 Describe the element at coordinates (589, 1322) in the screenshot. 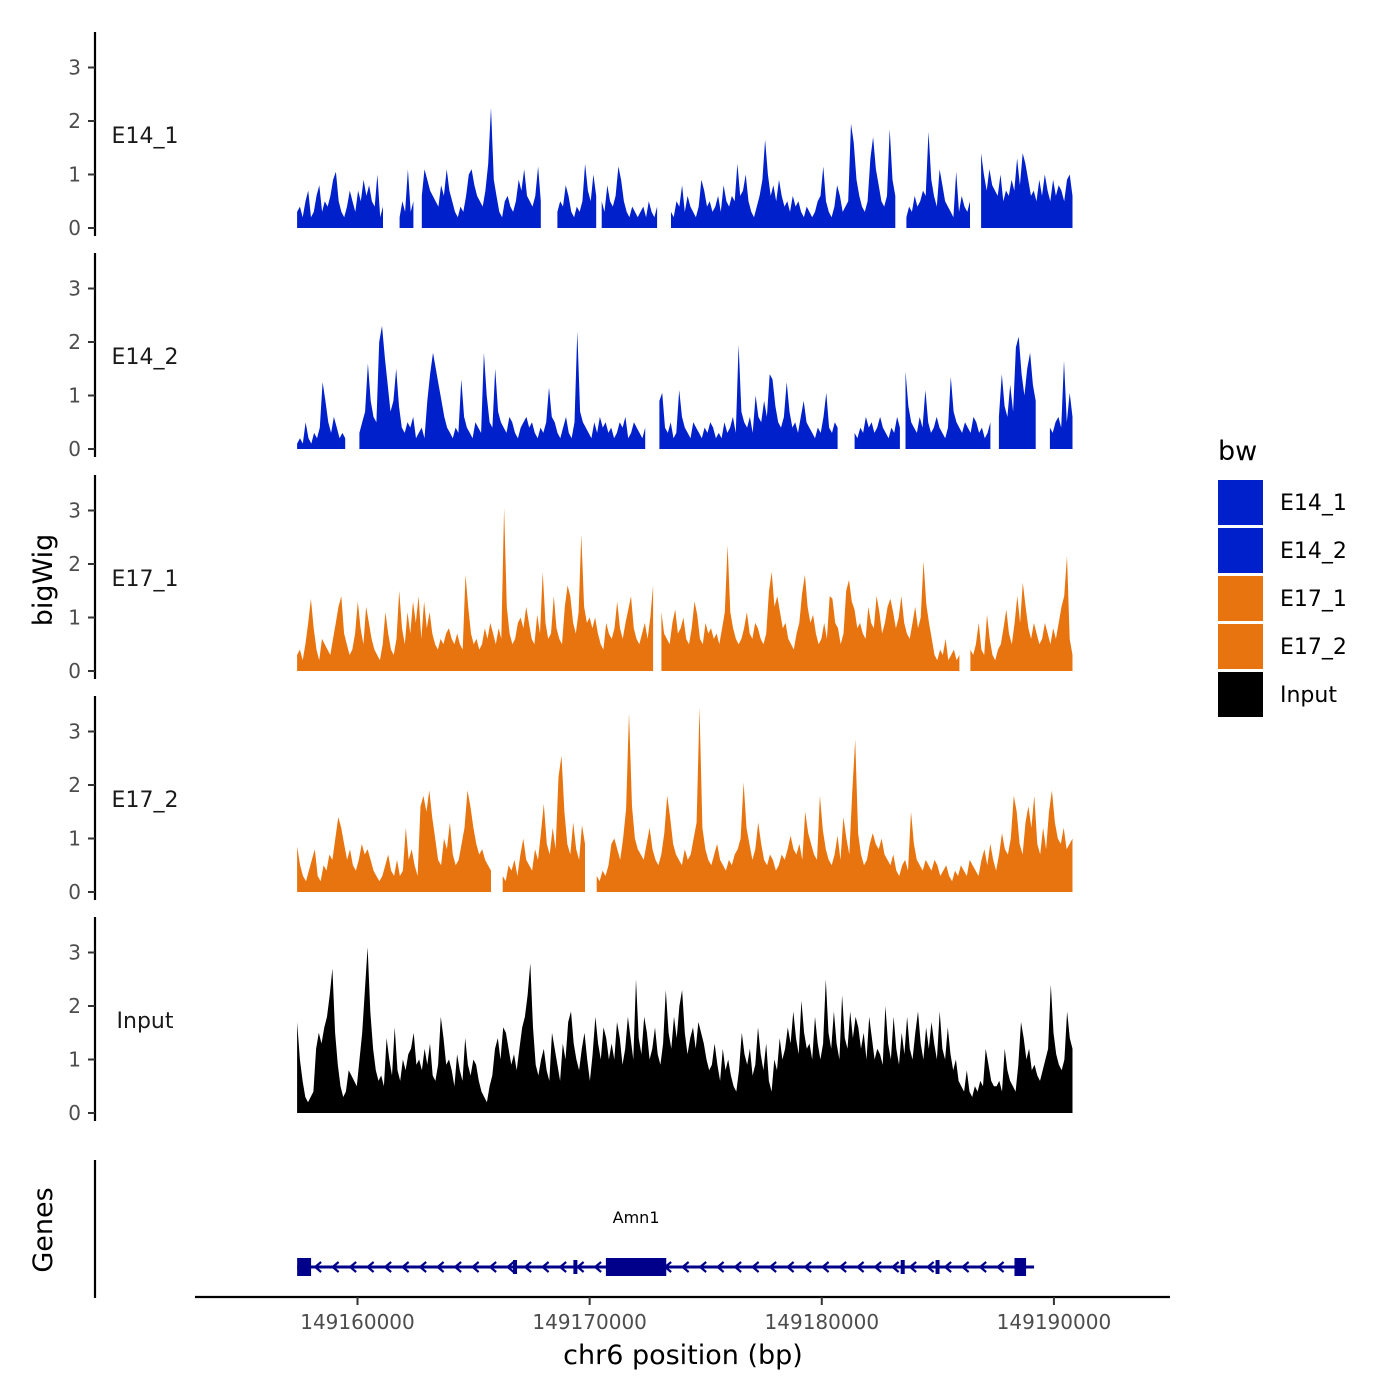

I see `x-tick-label: 149170000` at that location.